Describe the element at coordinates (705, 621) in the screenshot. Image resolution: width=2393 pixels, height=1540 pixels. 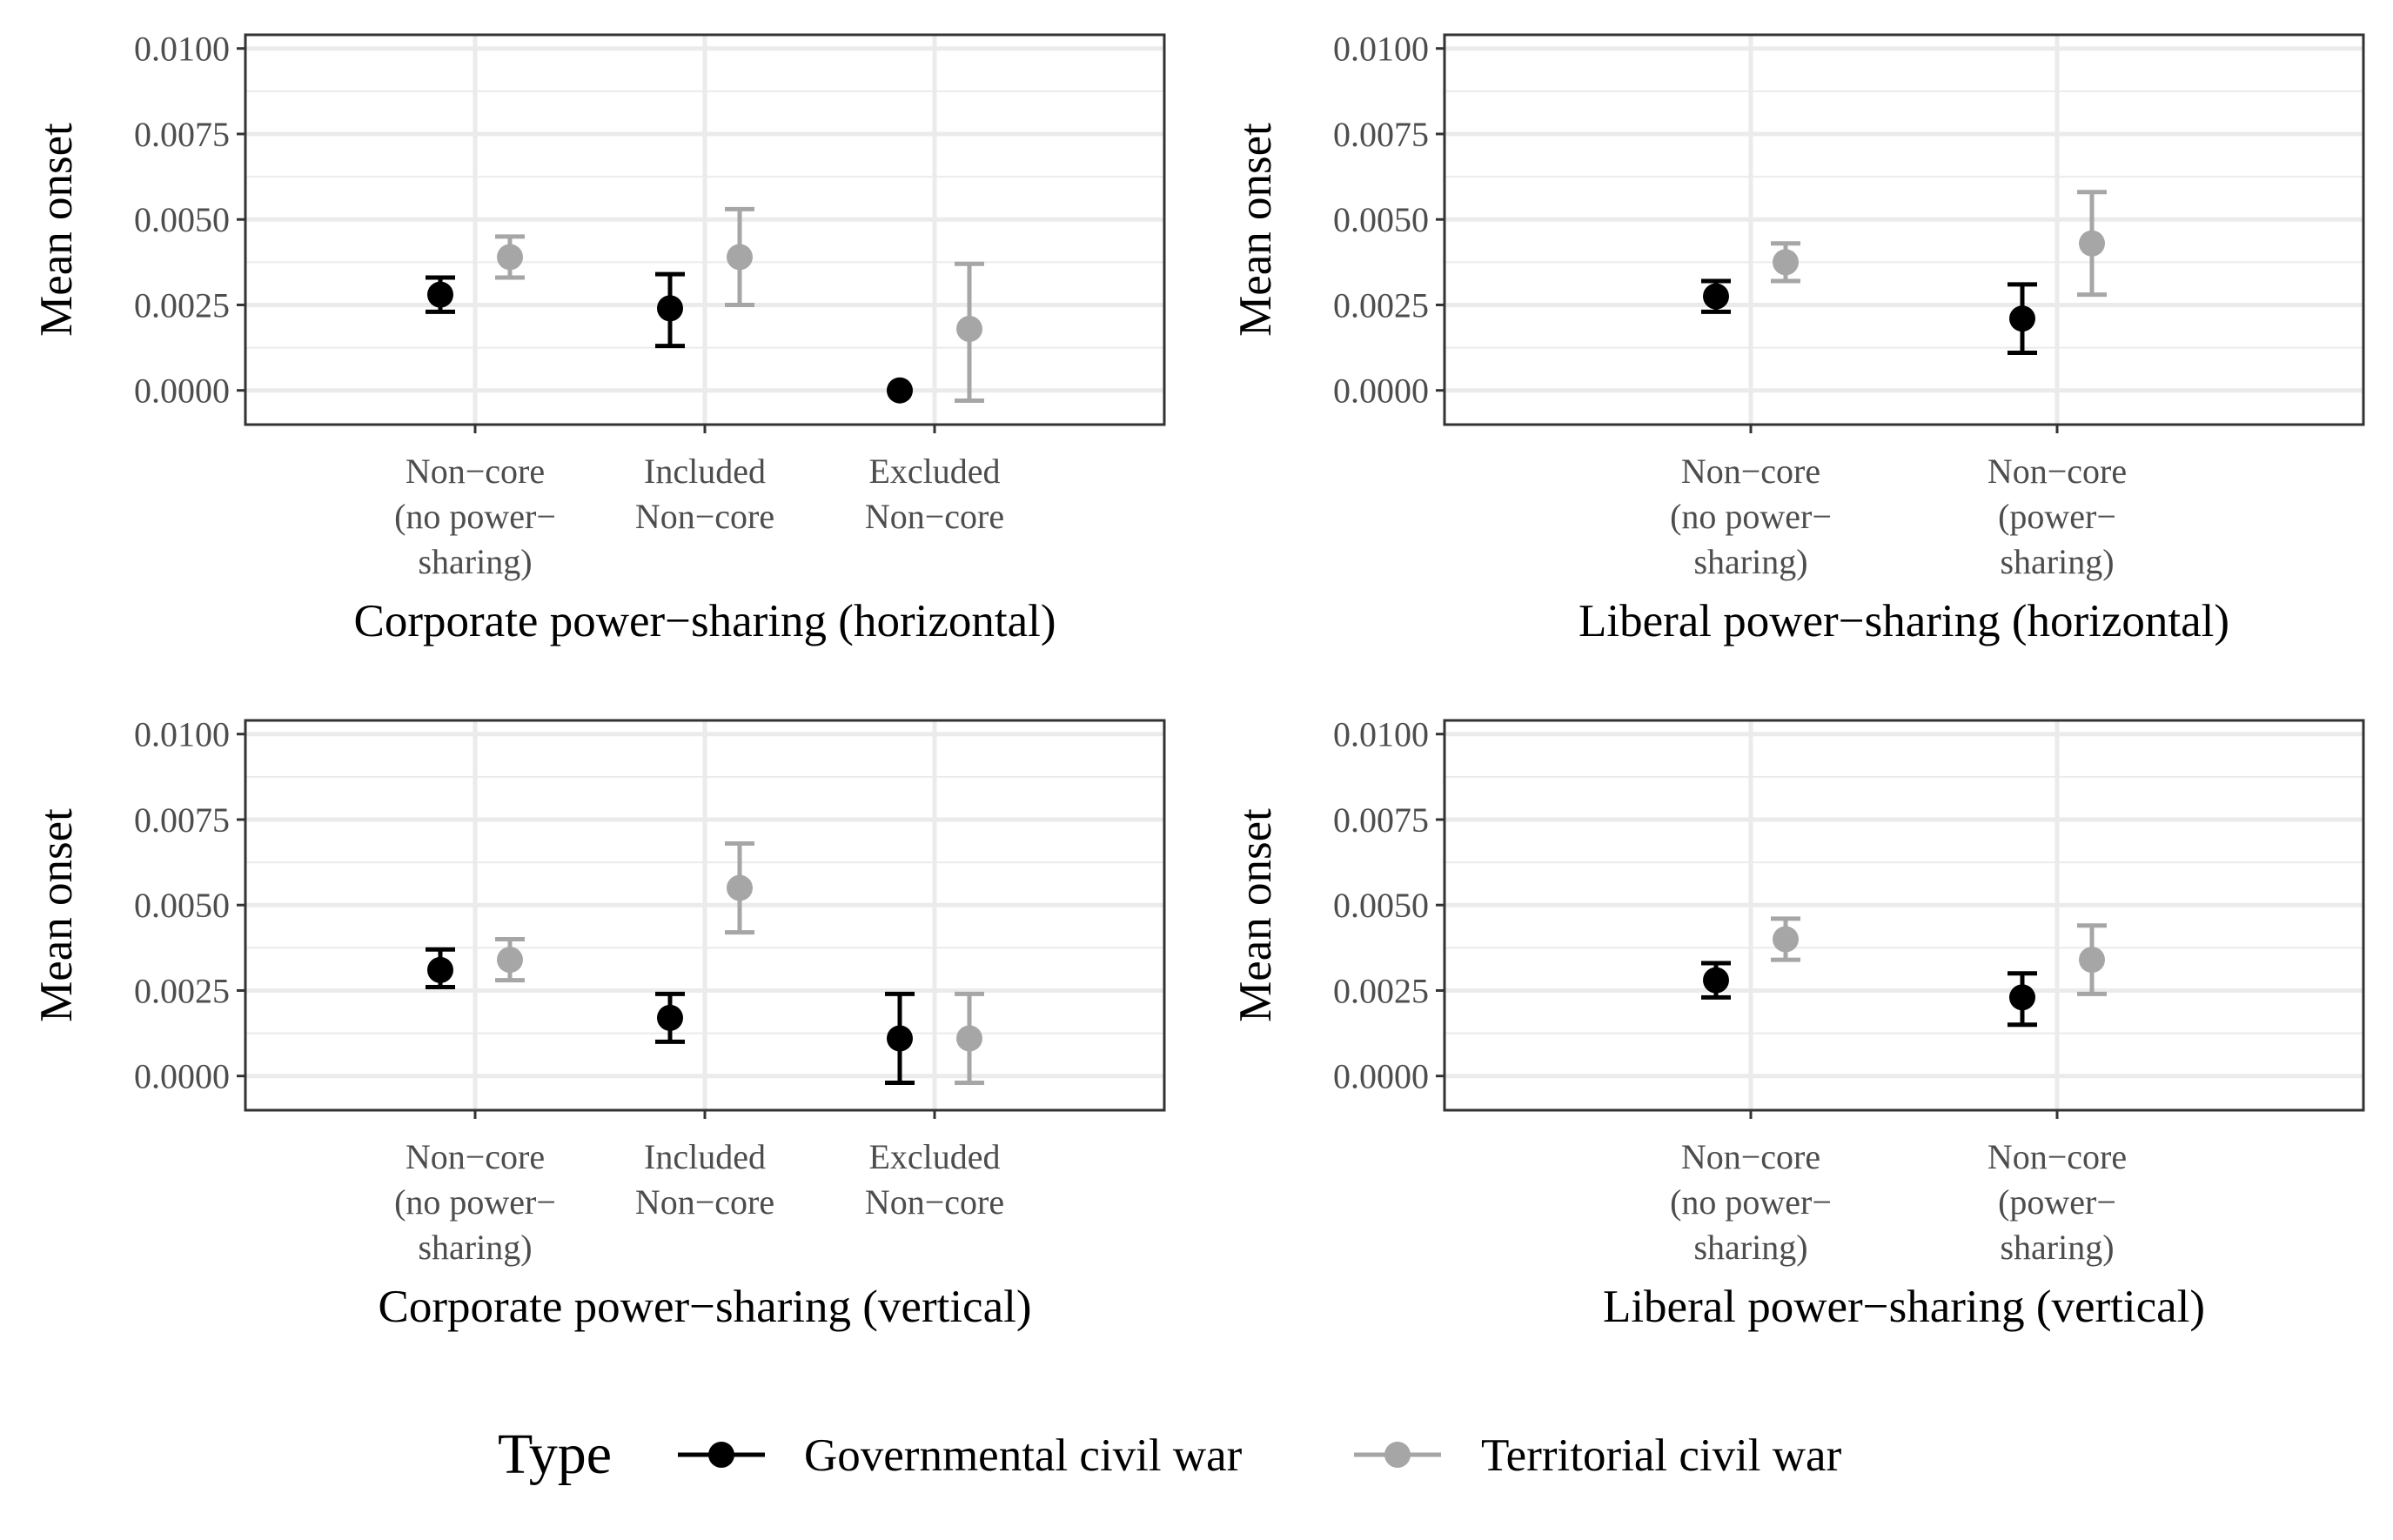
I see `x-axis-title: Corporate power−sharing (horizontal)` at that location.